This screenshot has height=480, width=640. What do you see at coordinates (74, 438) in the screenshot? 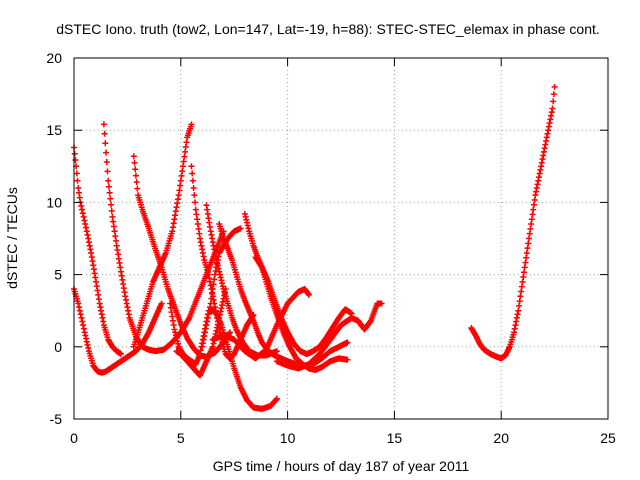
I see `x-tick-label: 0` at bounding box center [74, 438].